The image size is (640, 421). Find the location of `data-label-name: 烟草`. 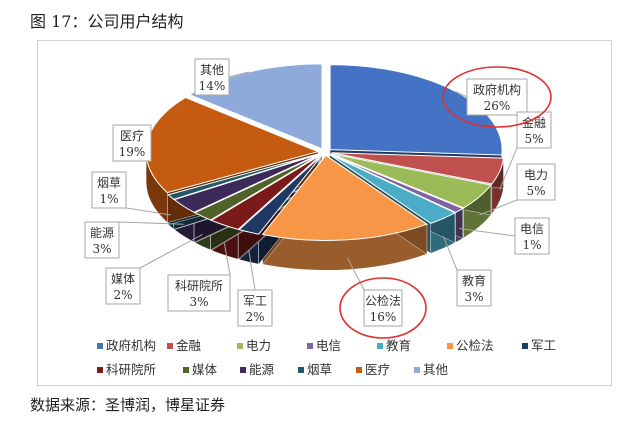

data-label-name: 烟草 is located at coordinates (109, 183).